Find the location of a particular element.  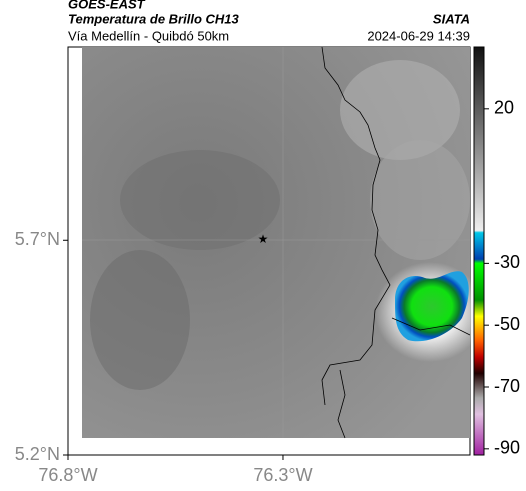

x-tick-label: 76.3°W is located at coordinates (282, 475).